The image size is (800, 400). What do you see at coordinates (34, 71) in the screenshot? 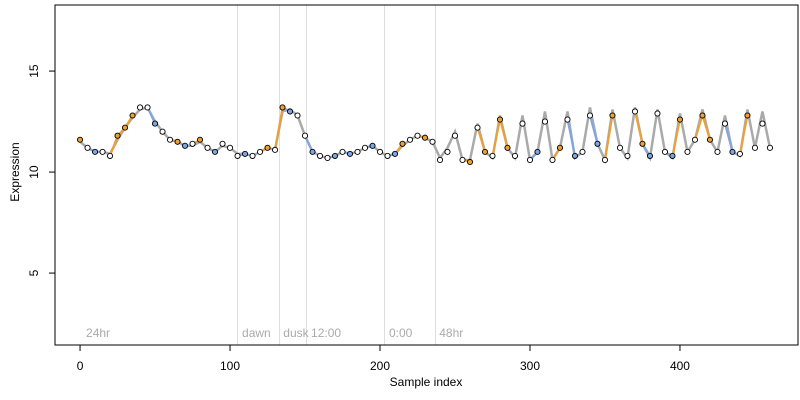
I see `y-tick-label: 15` at bounding box center [34, 71].